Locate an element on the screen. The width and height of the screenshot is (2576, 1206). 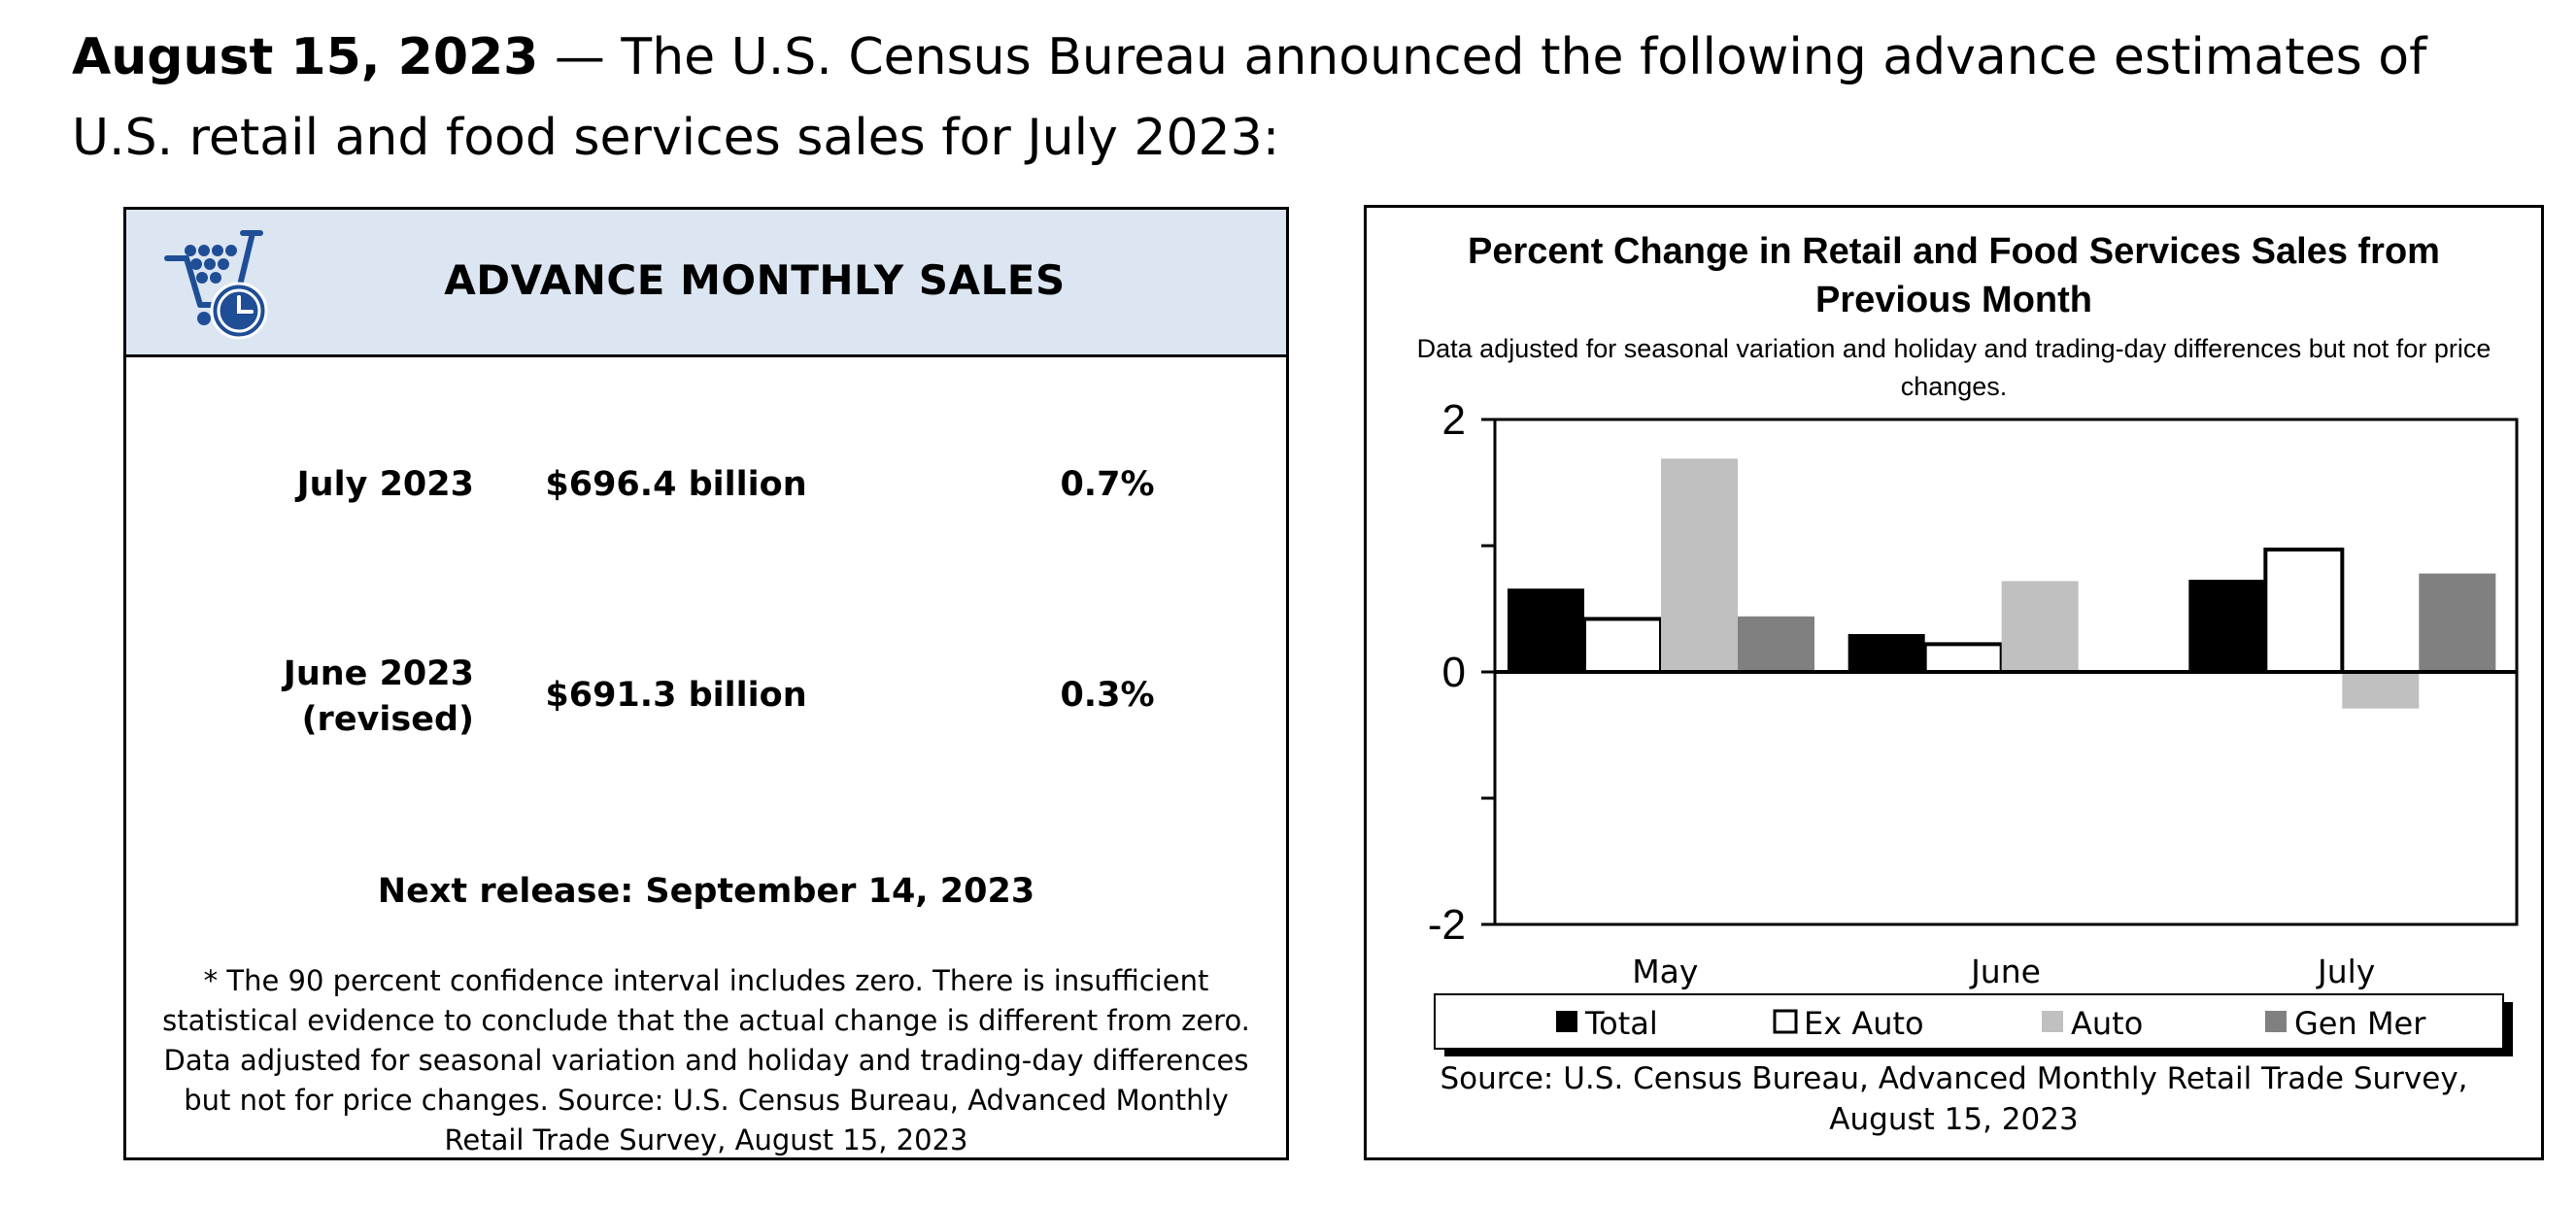
bar-total-july is located at coordinates (2227, 626).